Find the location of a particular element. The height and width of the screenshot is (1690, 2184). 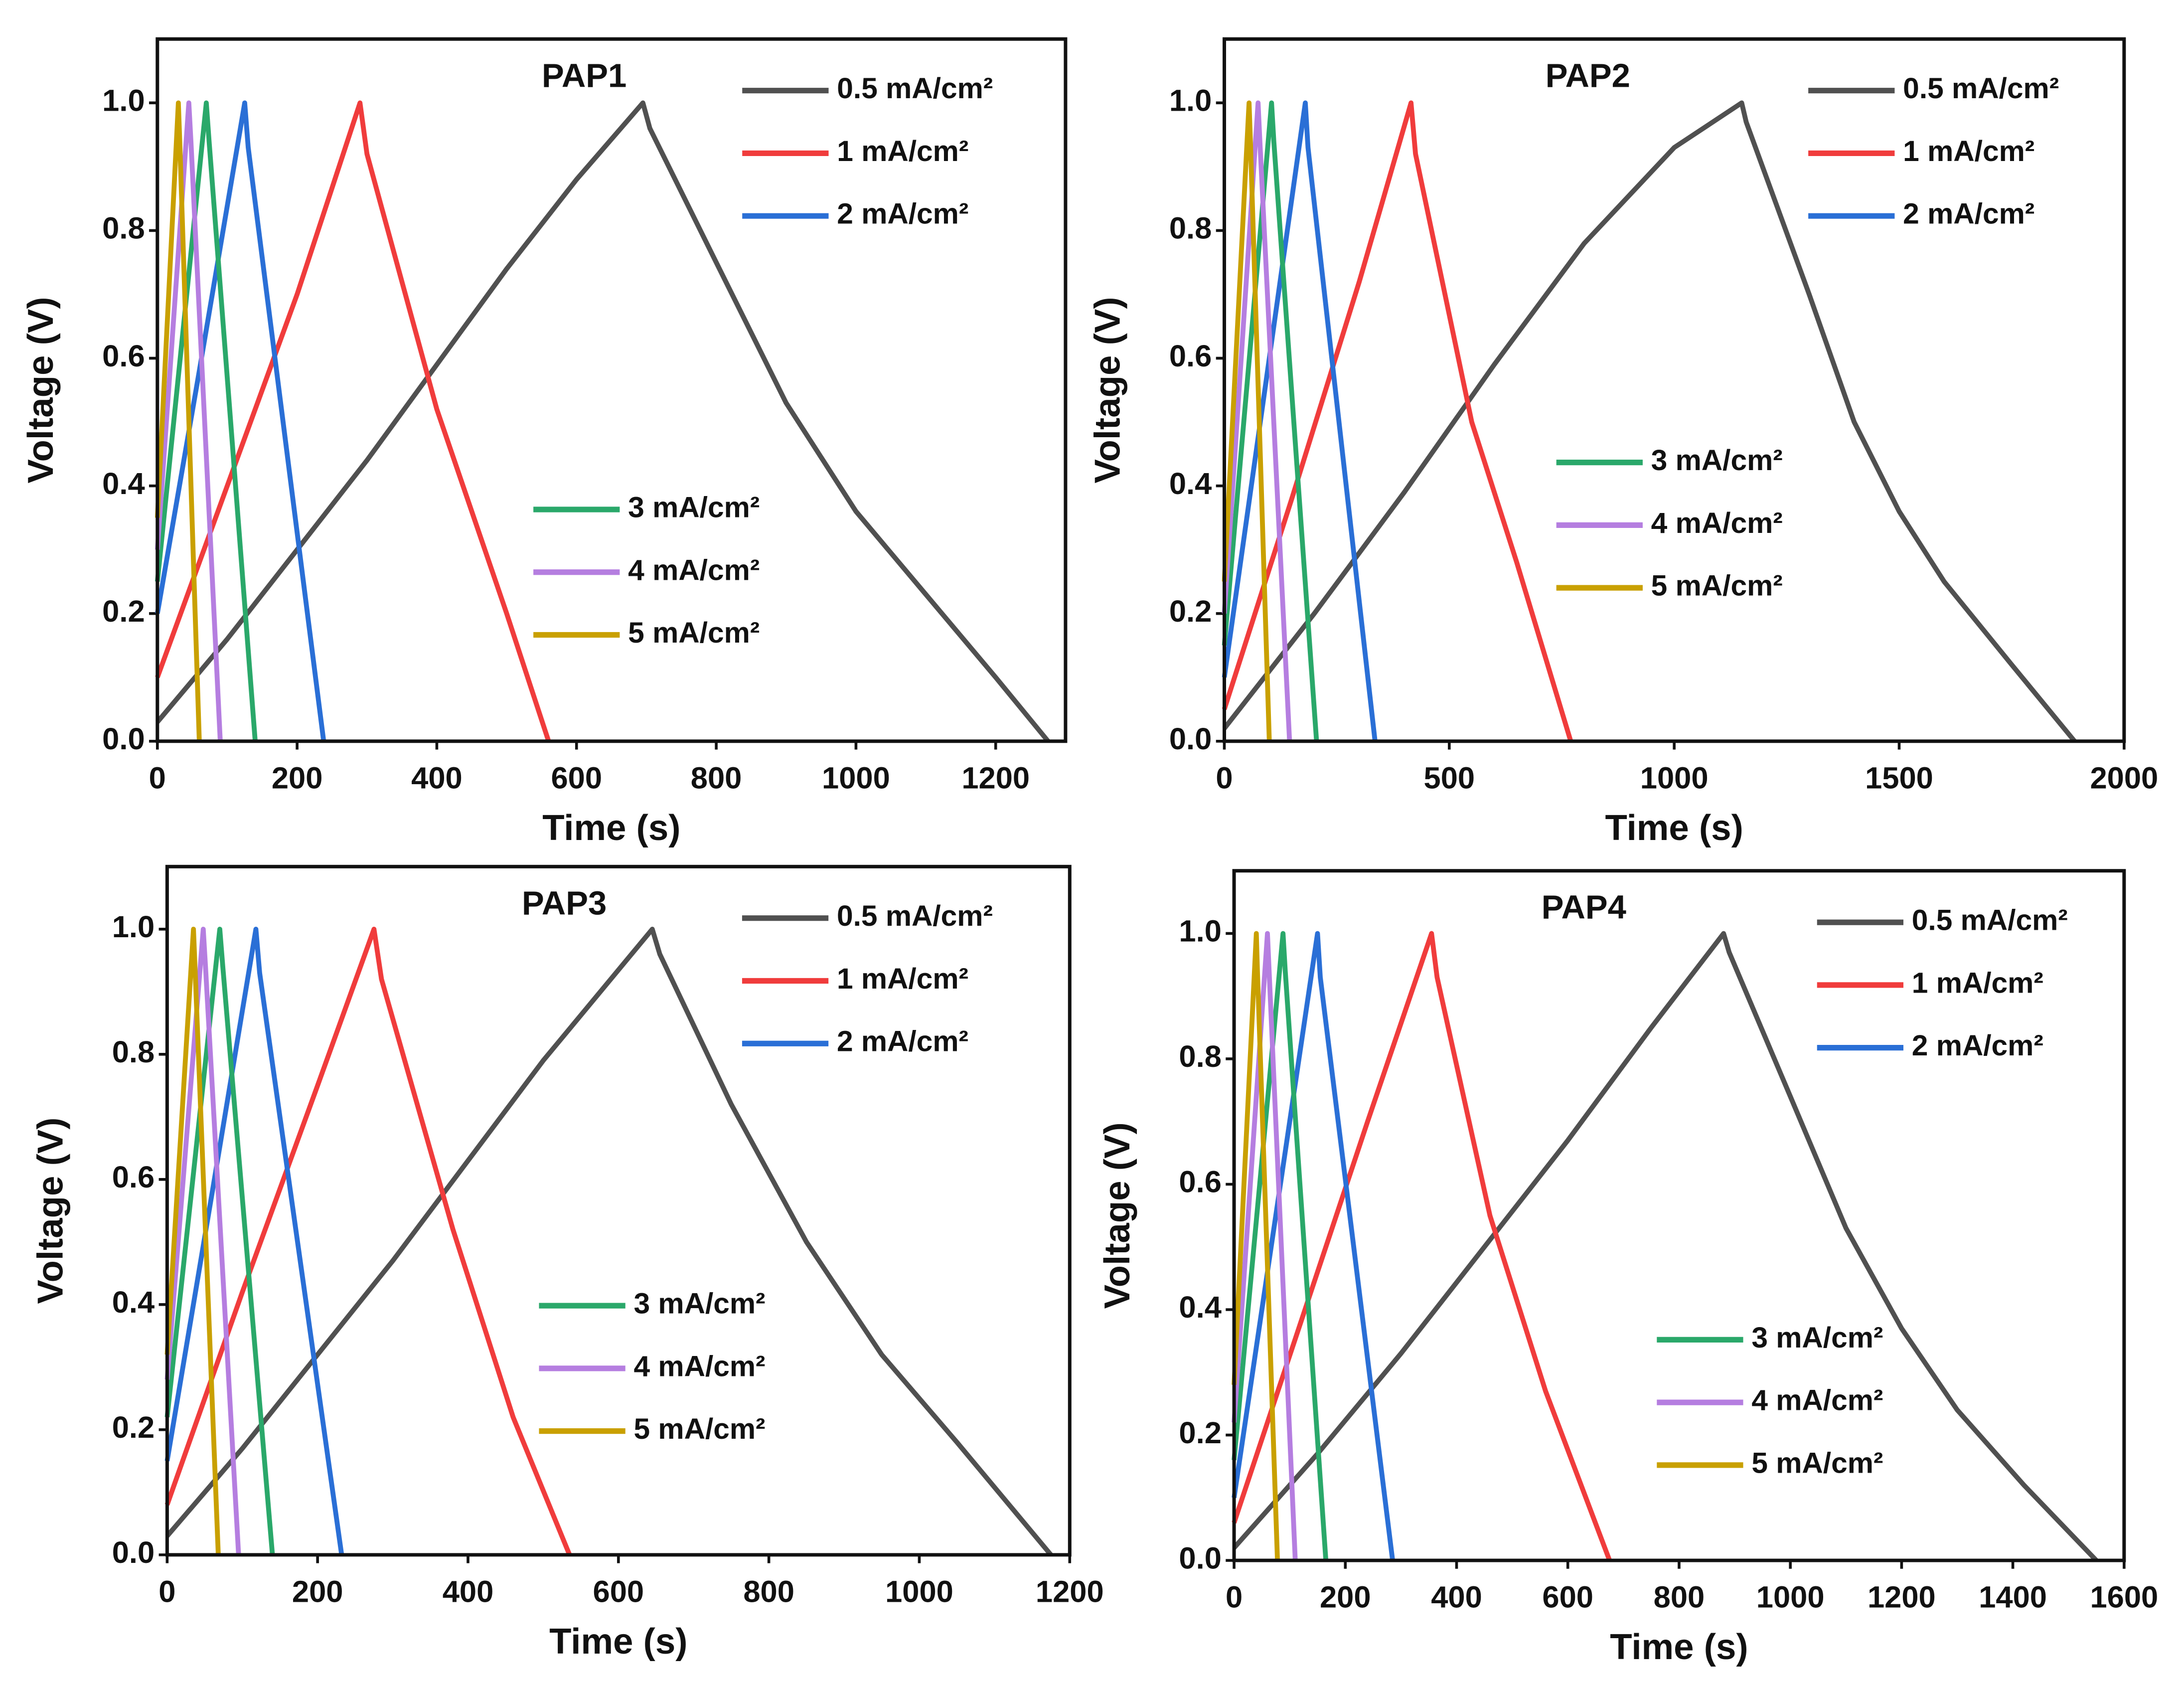

x-tick-label: 1500 is located at coordinates (1899, 778).